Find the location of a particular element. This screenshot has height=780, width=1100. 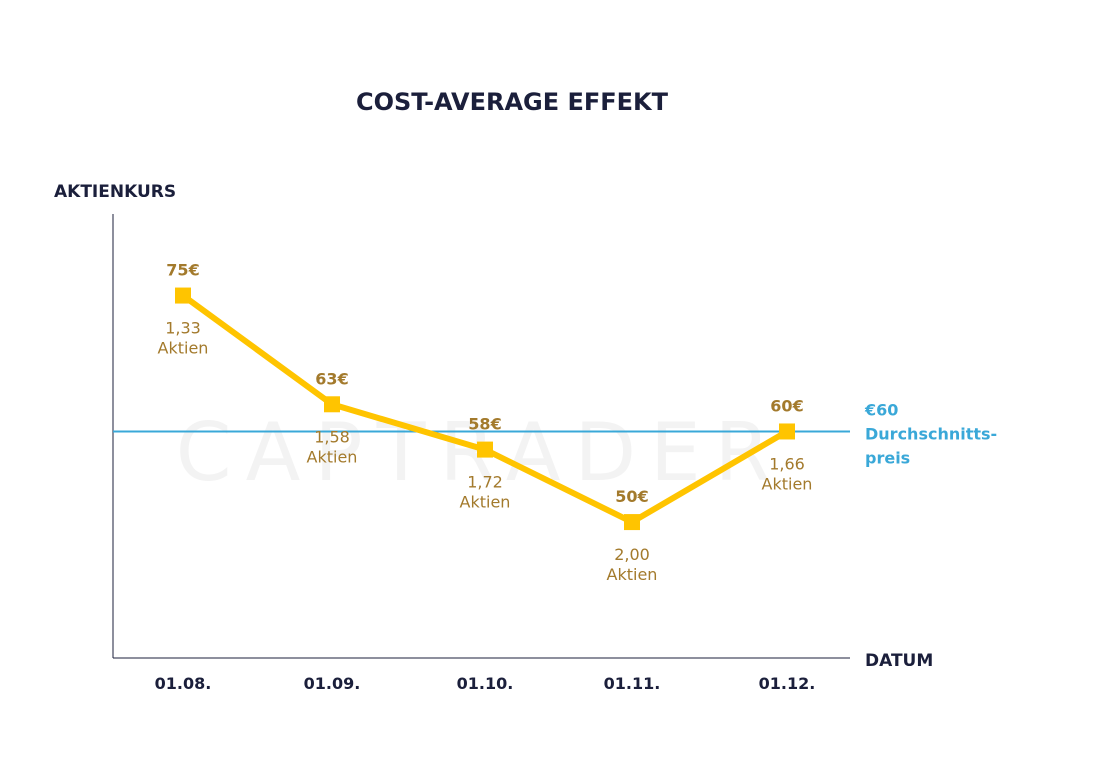

share-count-label: 2,00 is located at coordinates (632, 554).